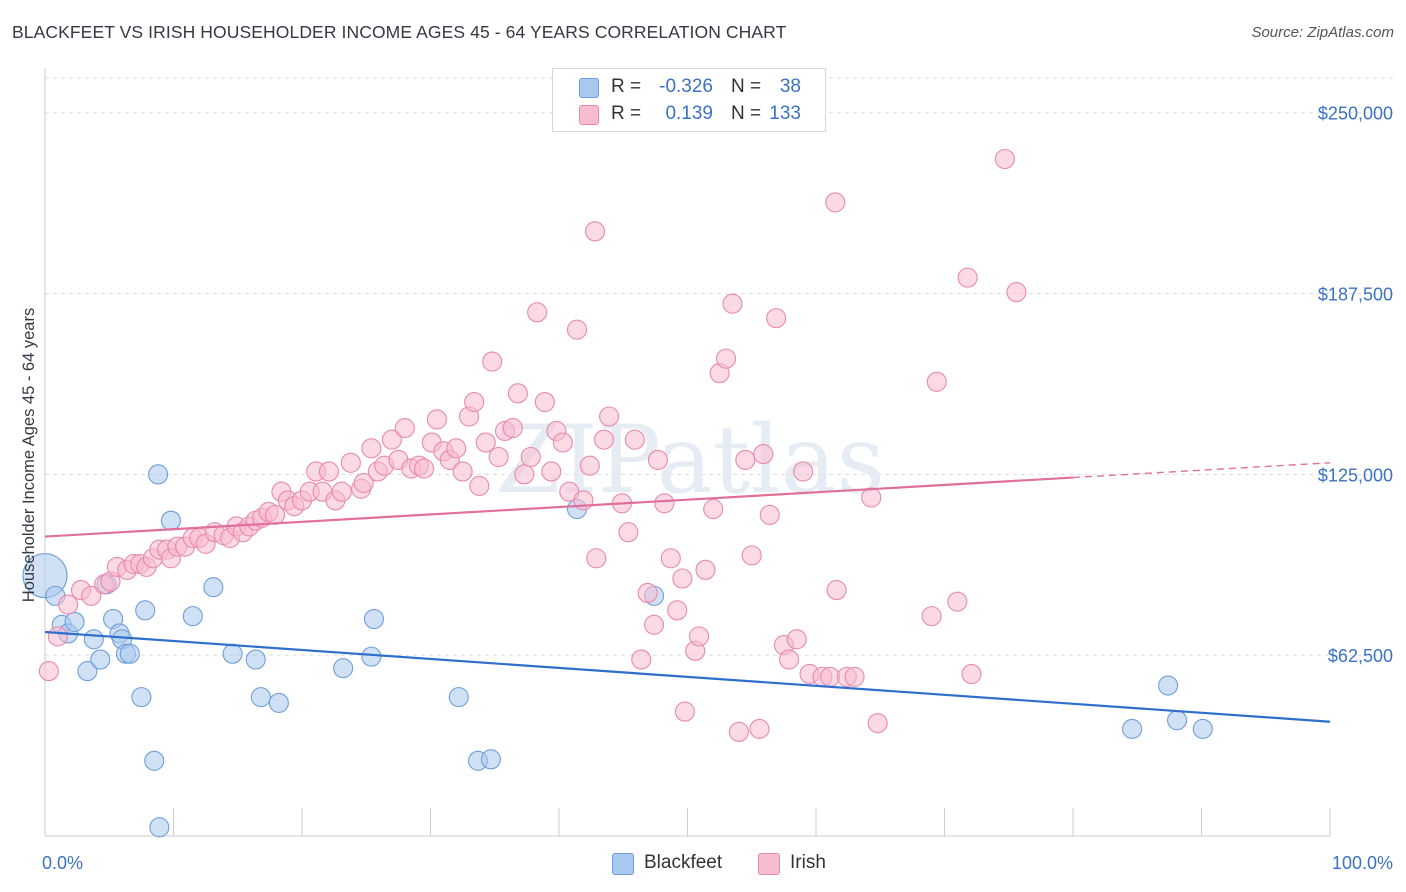 Image resolution: width=1406 pixels, height=892 pixels. Describe the element at coordinates (623, 864) in the screenshot. I see `legend-swatch-blackfeet` at that location.